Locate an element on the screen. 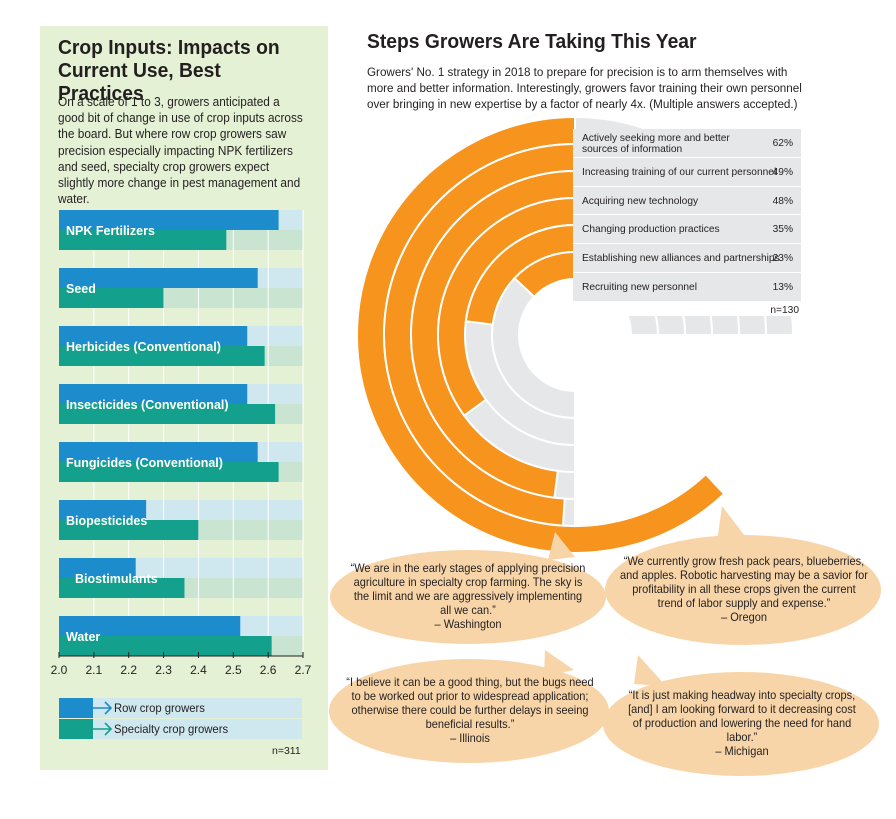 This screenshot has height=819, width=896. category-label: Biopesticides is located at coordinates (106, 521).